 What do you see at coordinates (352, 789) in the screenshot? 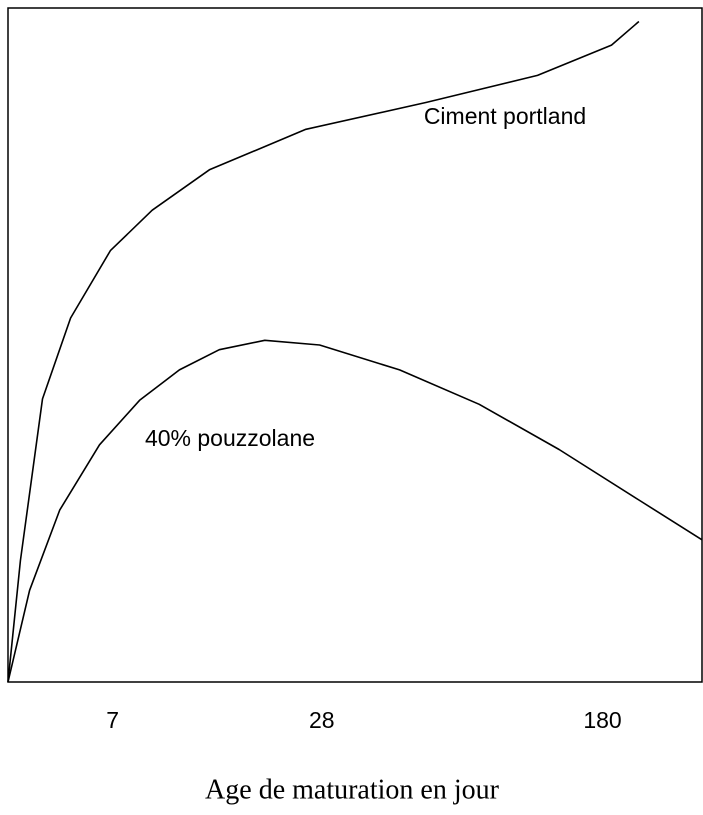
I see `x-axis-label: Age de maturation en jour` at bounding box center [352, 789].